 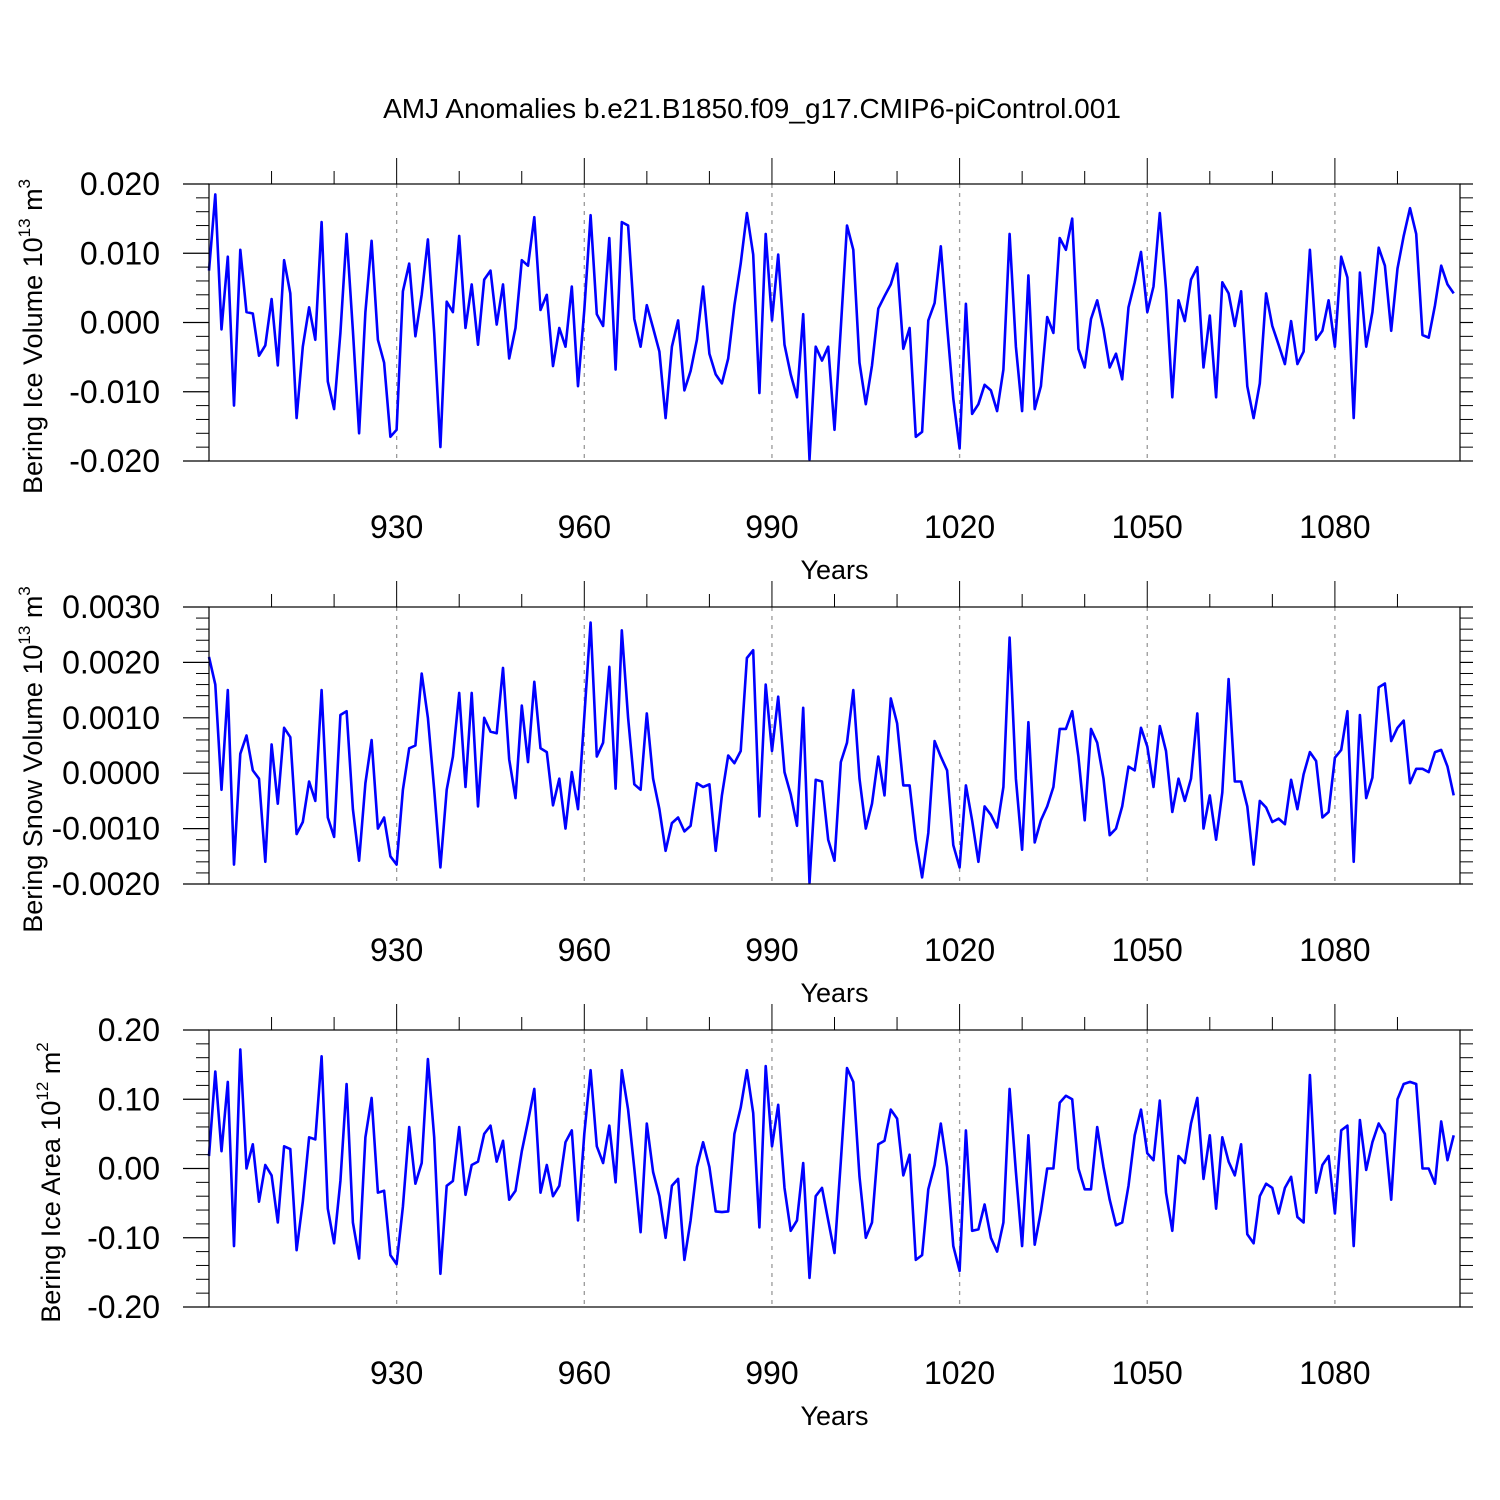 What do you see at coordinates (111, 607) in the screenshot?
I see `y-tick-label: 0.0030` at bounding box center [111, 607].